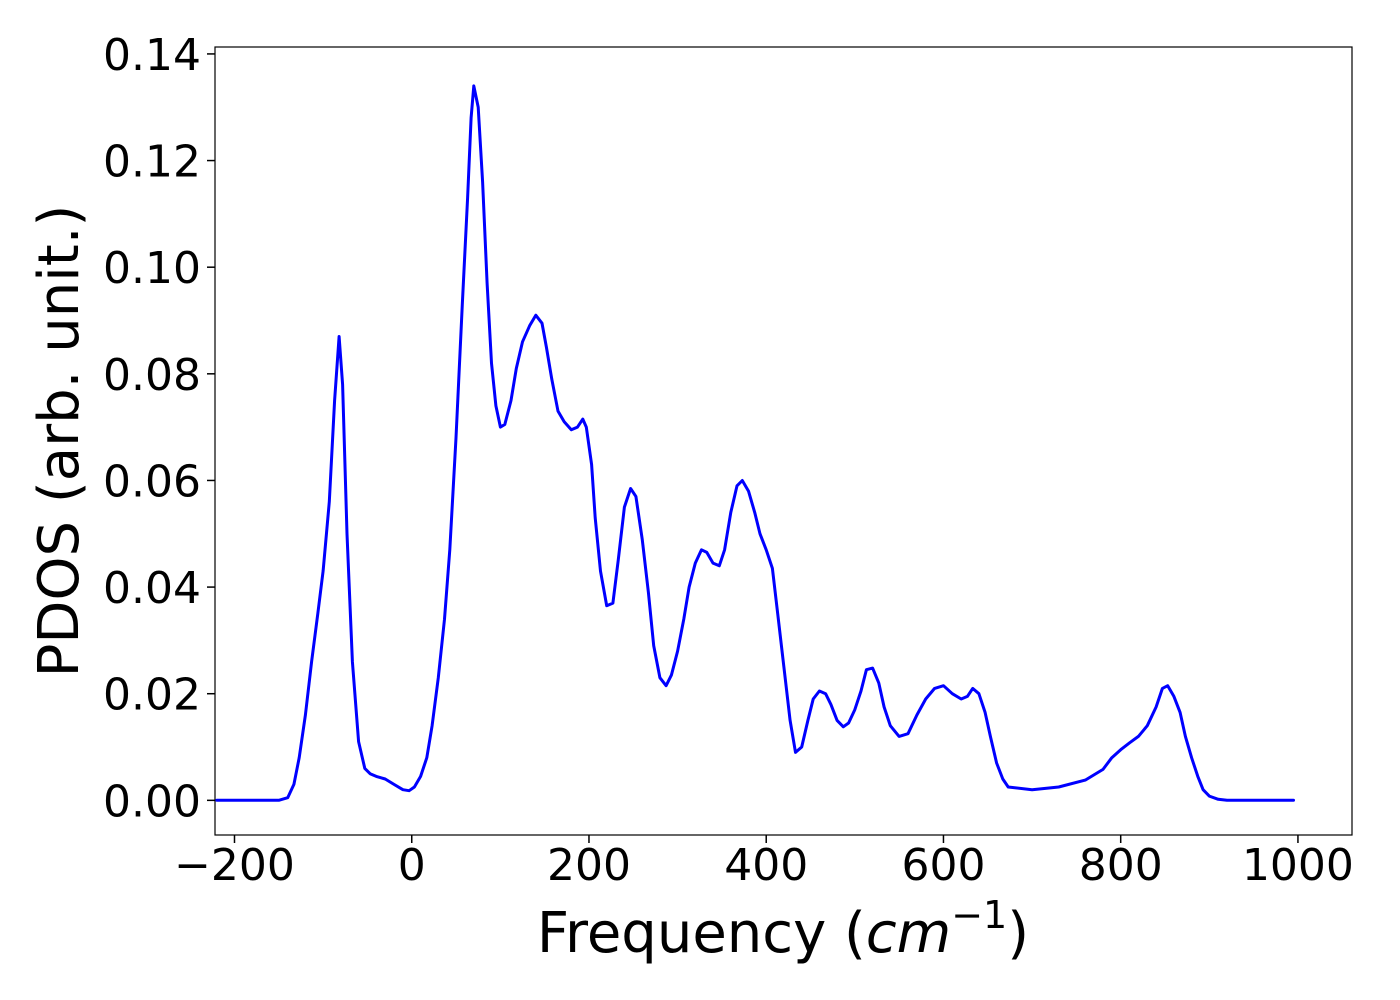 This screenshot has height=1000, width=1400. I want to click on y-tick-label: 0.10, so click(152, 268).